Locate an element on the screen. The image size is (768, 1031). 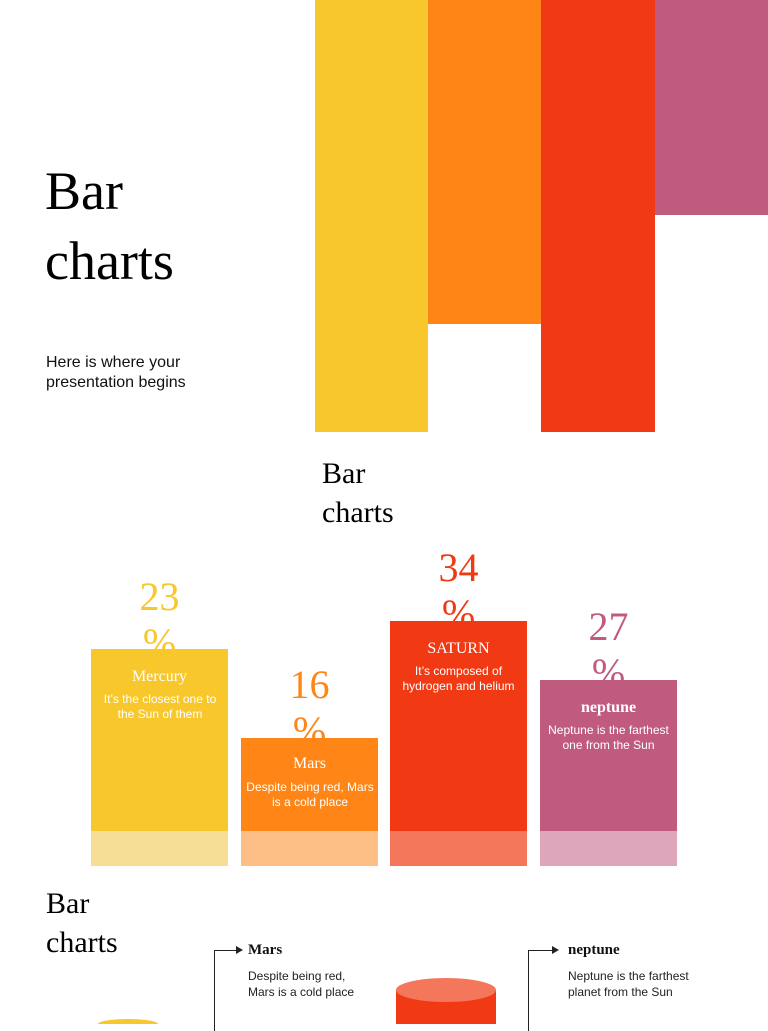
bar-name: SATURN is located at coordinates (458, 648).